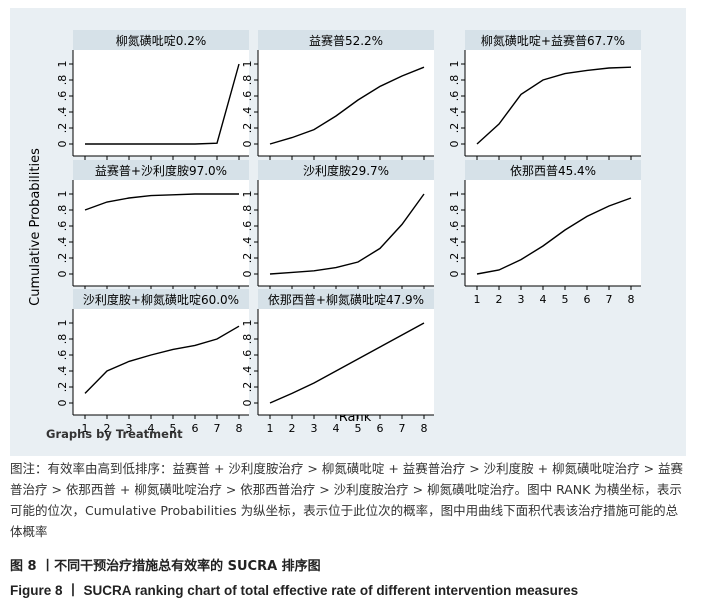  Describe the element at coordinates (346, 299) in the screenshot. I see `subplot-title: 依那西普+柳氮磺吡啶47.9%` at that location.